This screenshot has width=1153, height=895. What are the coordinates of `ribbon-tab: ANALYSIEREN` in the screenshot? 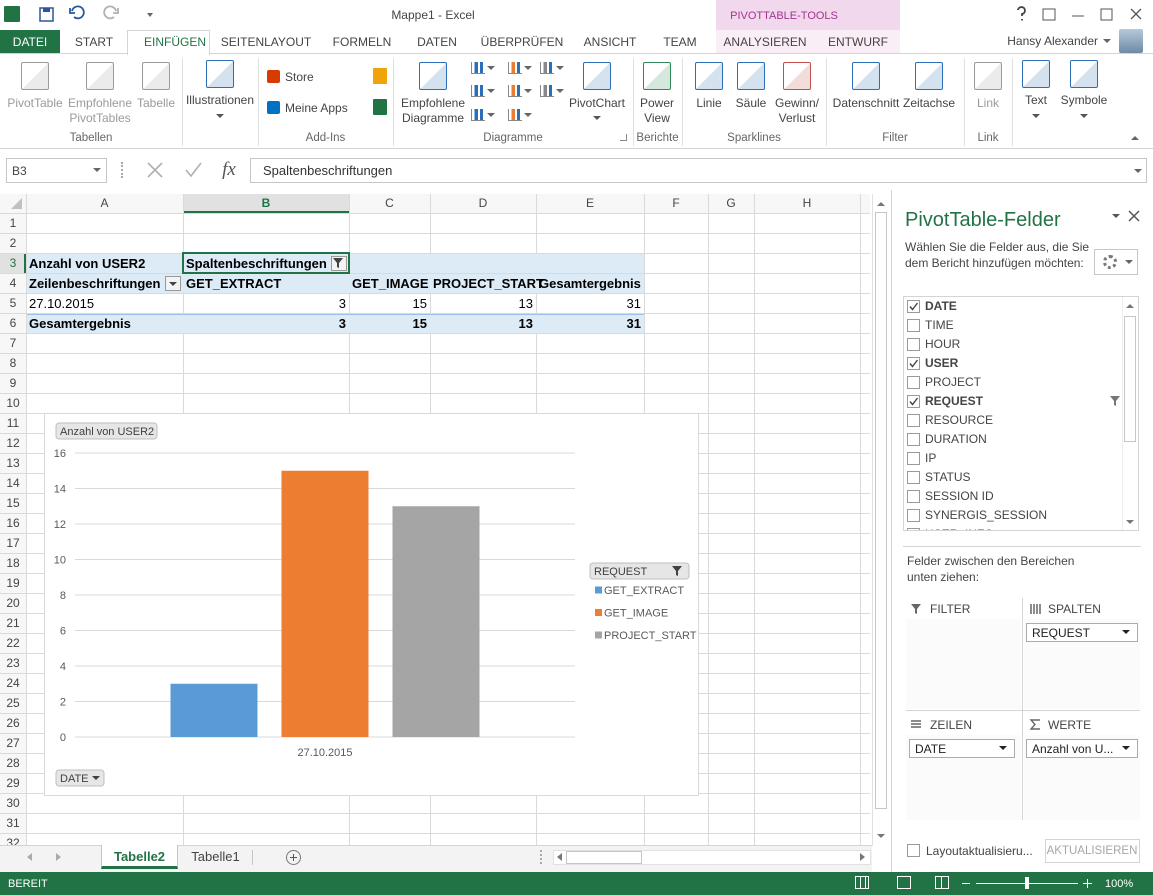 It's located at (765, 42).